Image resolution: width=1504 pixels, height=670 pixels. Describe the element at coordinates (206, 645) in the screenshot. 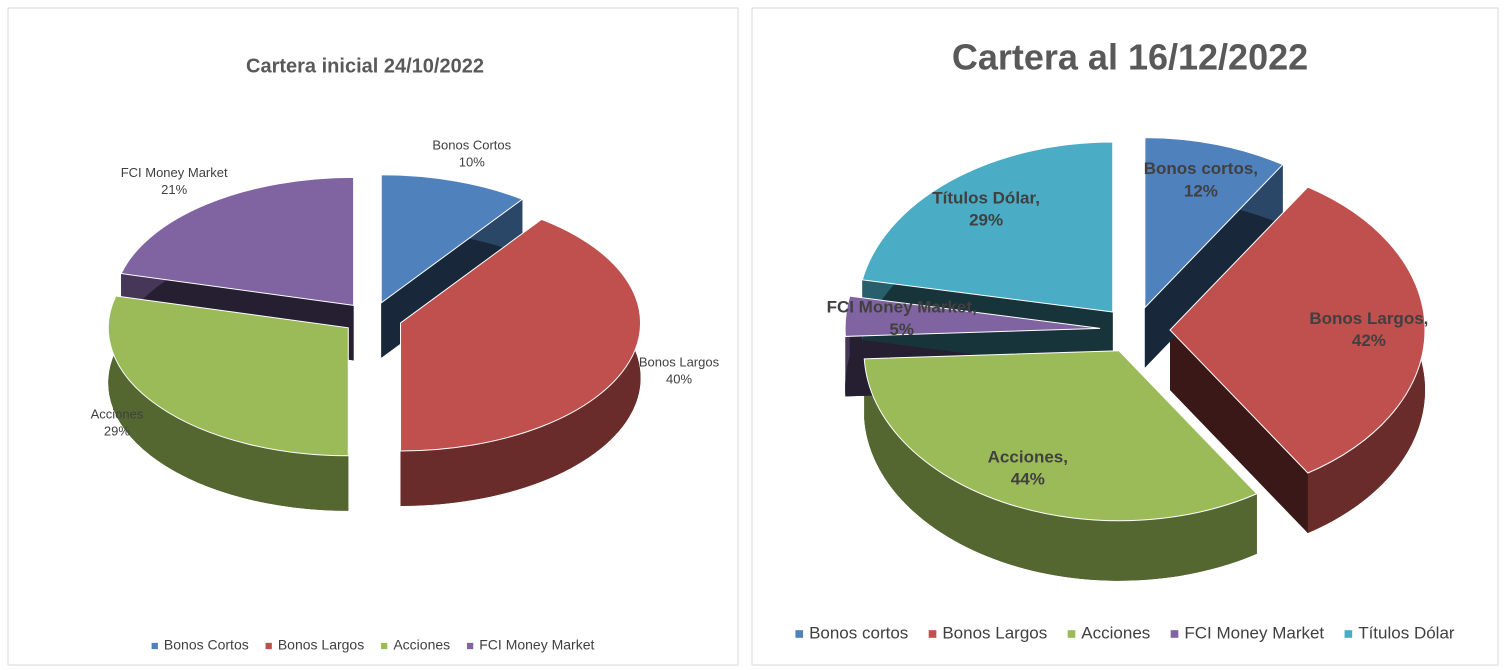

I see `legend-label: Bonos Cortos` at that location.